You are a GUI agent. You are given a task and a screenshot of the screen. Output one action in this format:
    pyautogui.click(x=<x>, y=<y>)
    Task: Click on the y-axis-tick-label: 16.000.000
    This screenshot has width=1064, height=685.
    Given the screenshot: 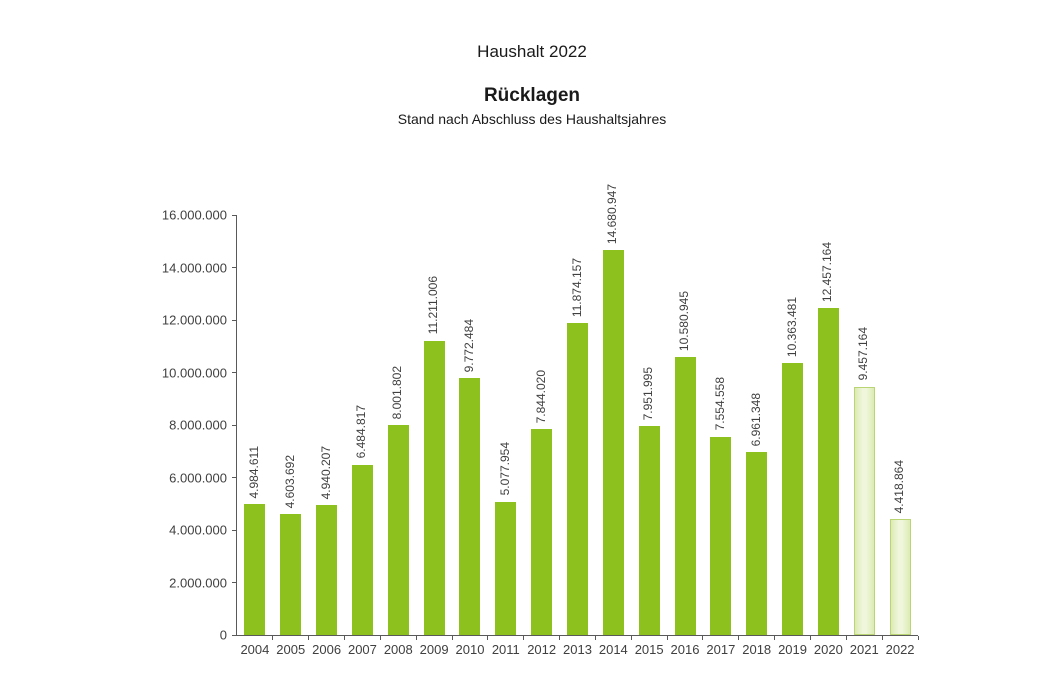 What is the action you would take?
    pyautogui.click(x=194, y=215)
    